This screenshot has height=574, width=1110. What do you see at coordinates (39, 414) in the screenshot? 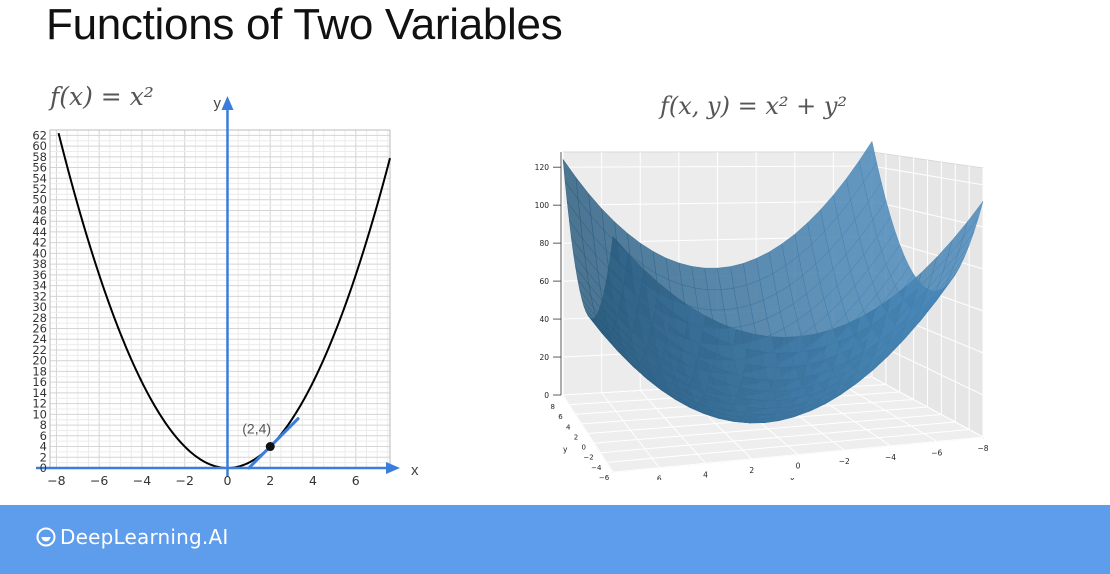
I see `y-tick-label: 10` at bounding box center [39, 414].